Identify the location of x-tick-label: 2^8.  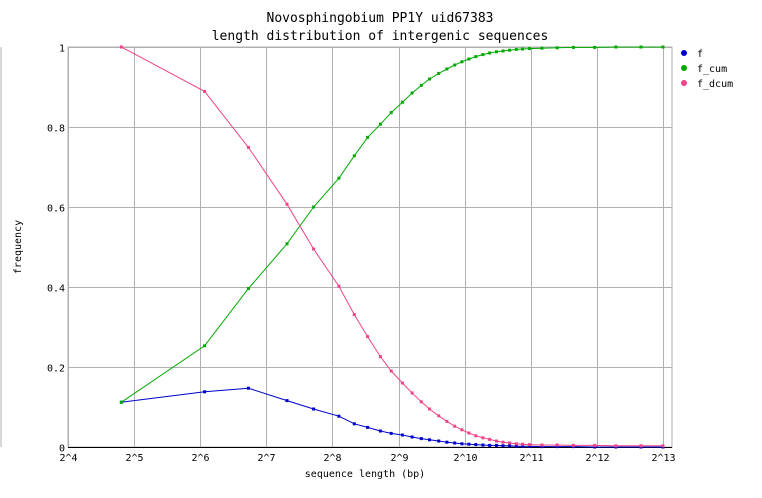
(332, 458).